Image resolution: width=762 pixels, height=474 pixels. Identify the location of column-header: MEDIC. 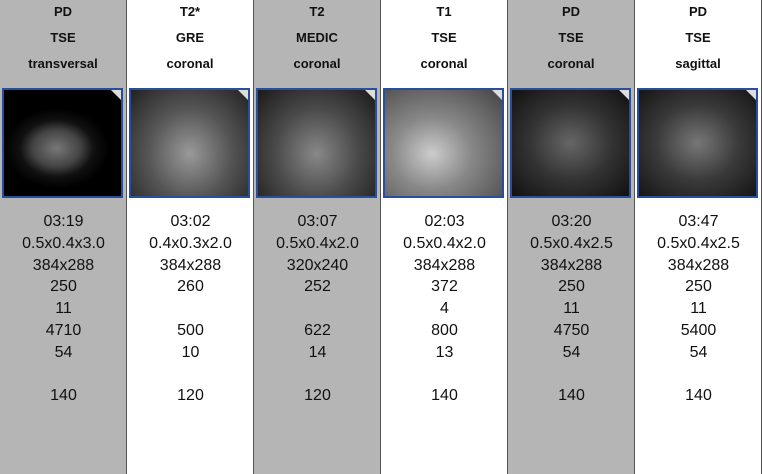
(317, 37).